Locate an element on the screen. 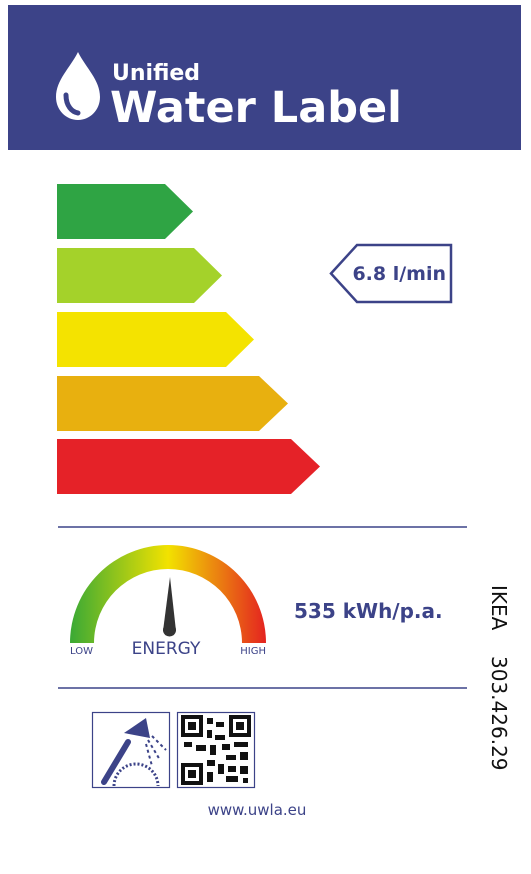 The width and height of the screenshot is (531, 874). gauge-needle is located at coordinates (169, 604).